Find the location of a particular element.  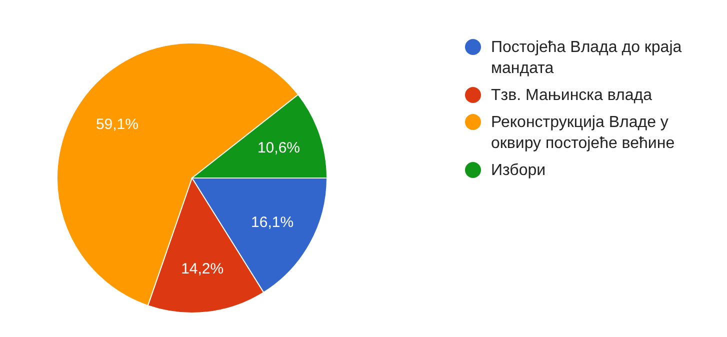

legend-label: Реконструкција Владе у оквиру постојеће већине is located at coordinates (583, 133).